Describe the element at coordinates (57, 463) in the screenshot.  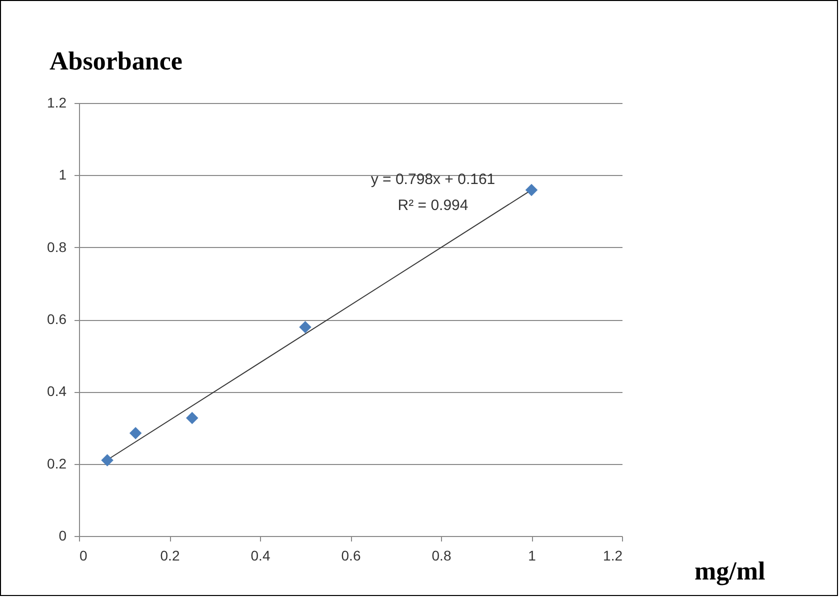
I see `y-tick-label: 0.2` at that location.